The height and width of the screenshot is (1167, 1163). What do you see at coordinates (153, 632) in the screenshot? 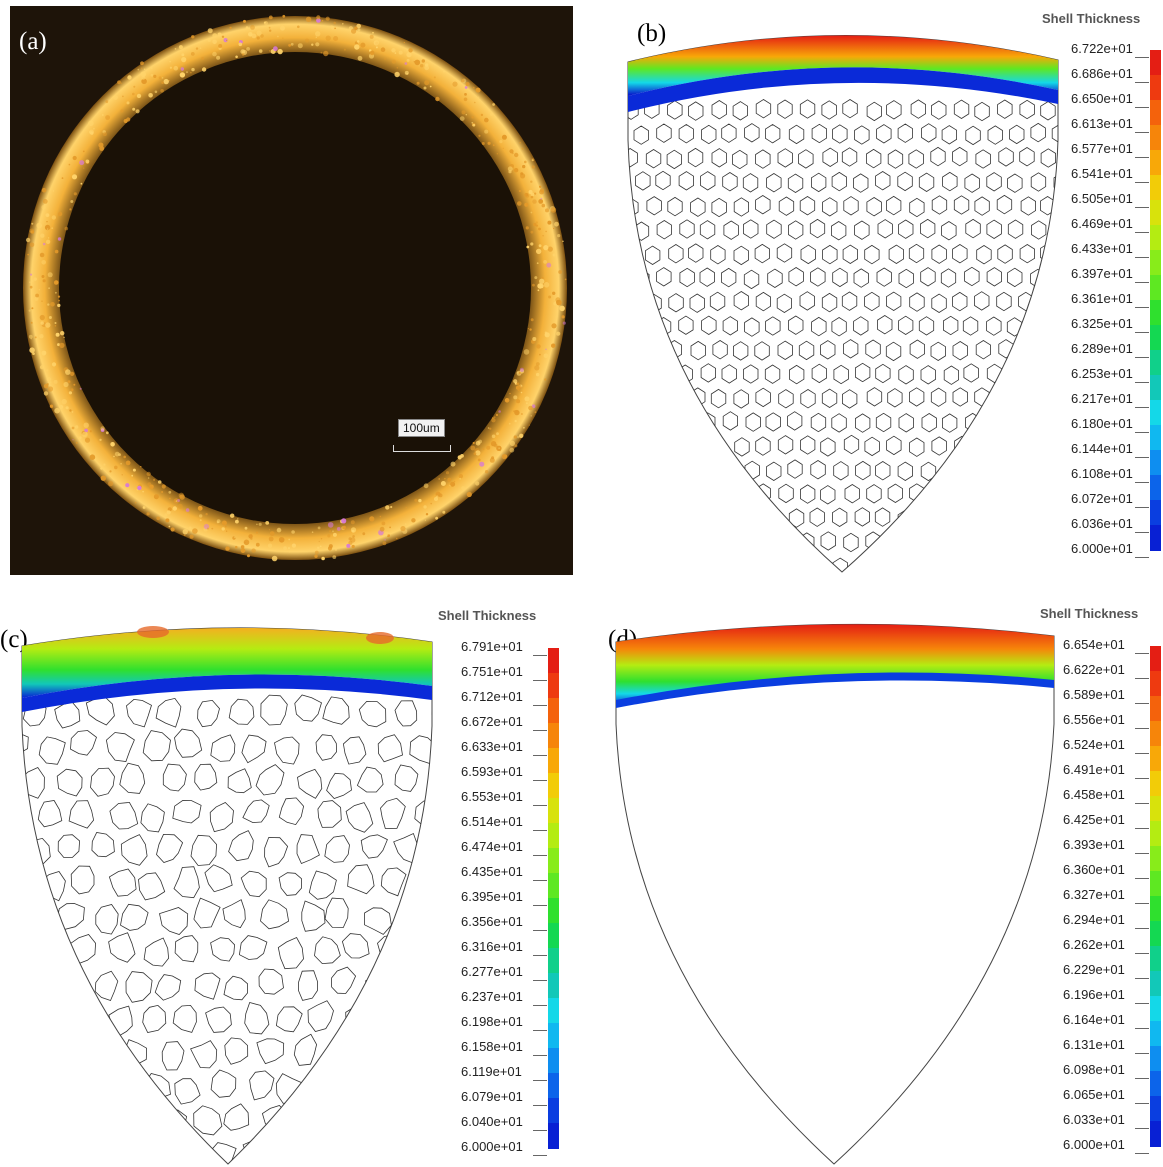
I see `hot-spot` at bounding box center [153, 632].